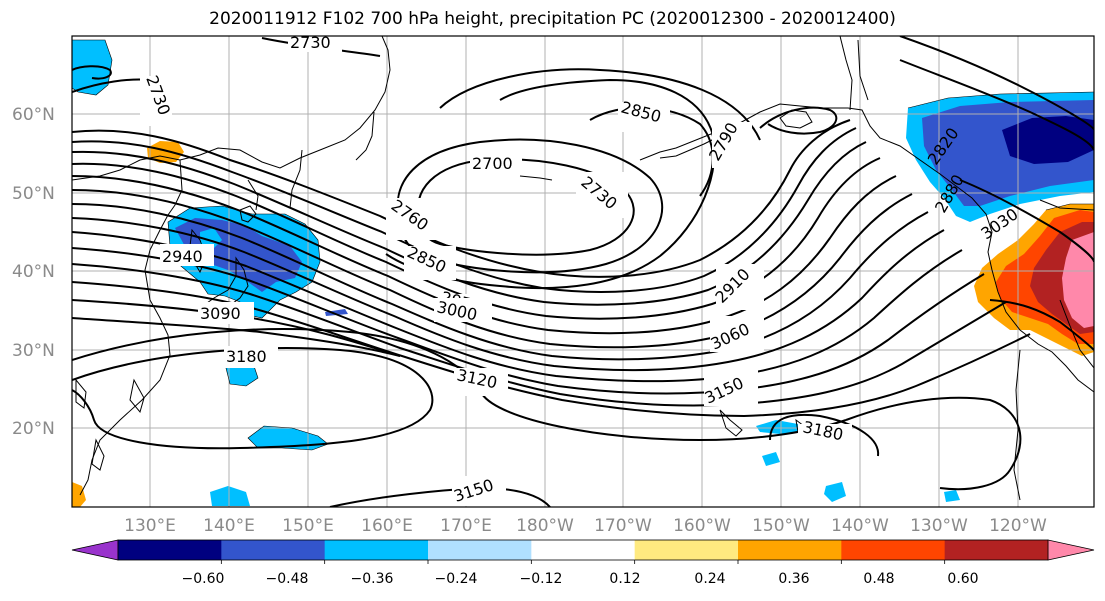  I want to click on colorbar-label: 0.48, so click(878, 579).